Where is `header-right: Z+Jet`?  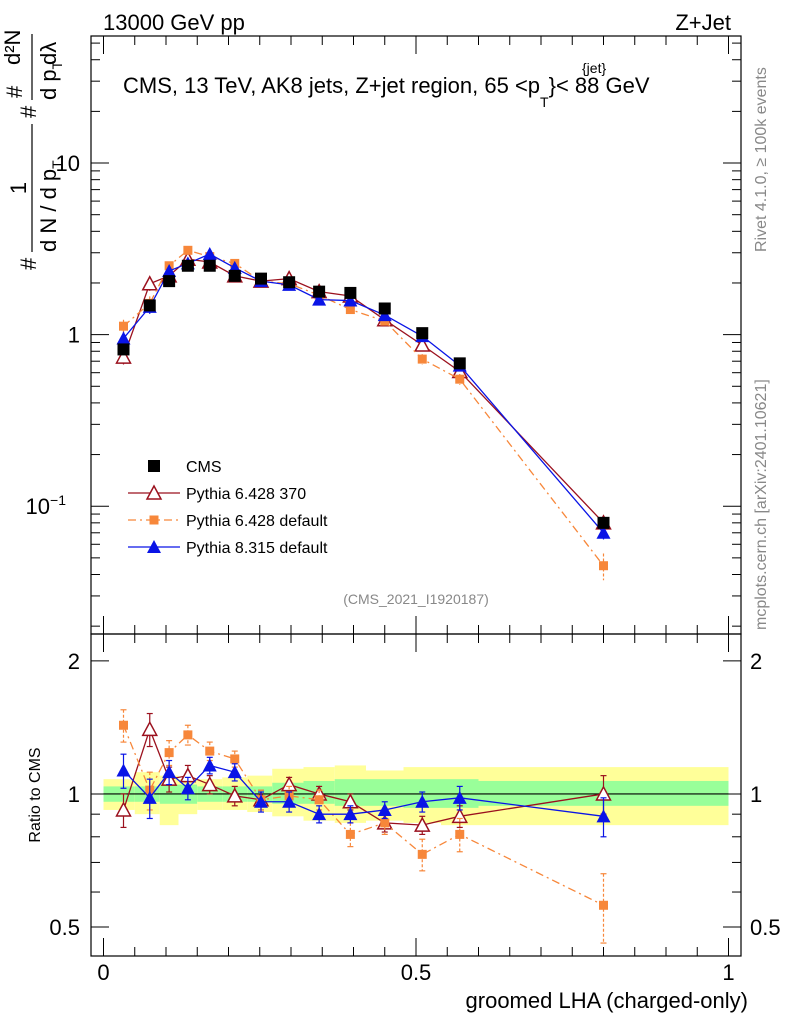
header-right: Z+Jet is located at coordinates (703, 22).